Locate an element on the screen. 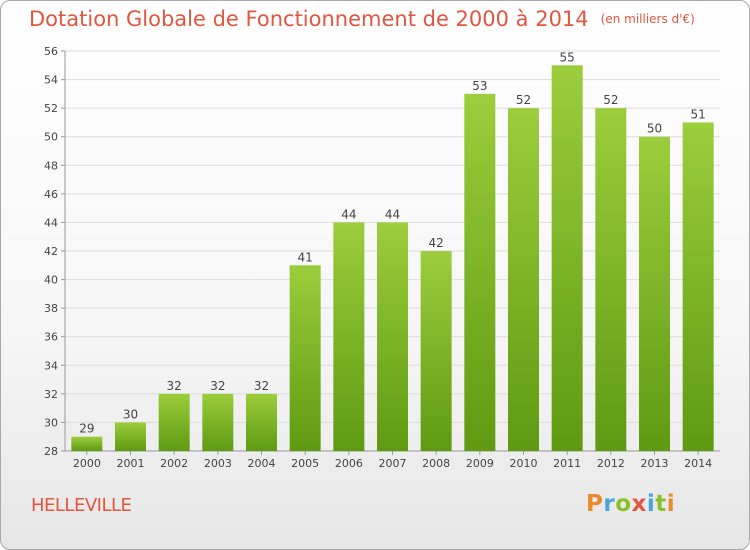 The width and height of the screenshot is (750, 550). logo-letter: r is located at coordinates (609, 504).